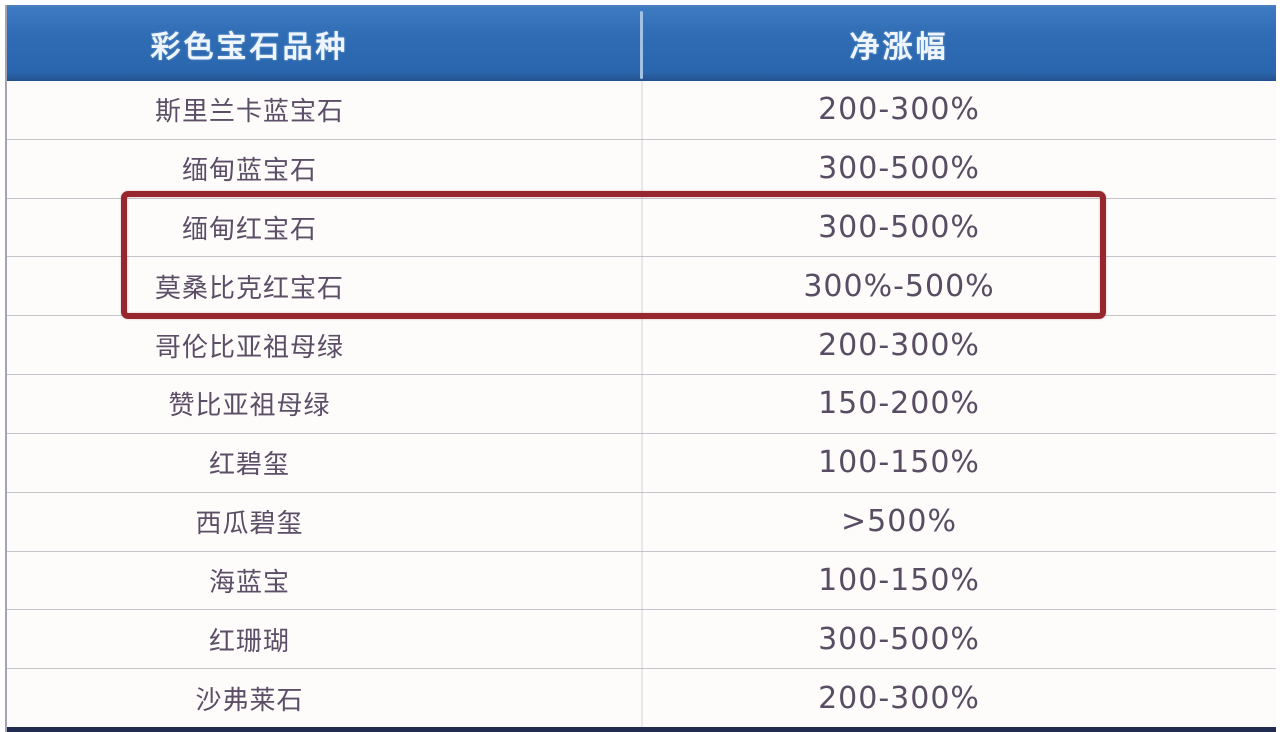  I want to click on variety-cell: 斯里兰卡蓝宝石, so click(249, 112).